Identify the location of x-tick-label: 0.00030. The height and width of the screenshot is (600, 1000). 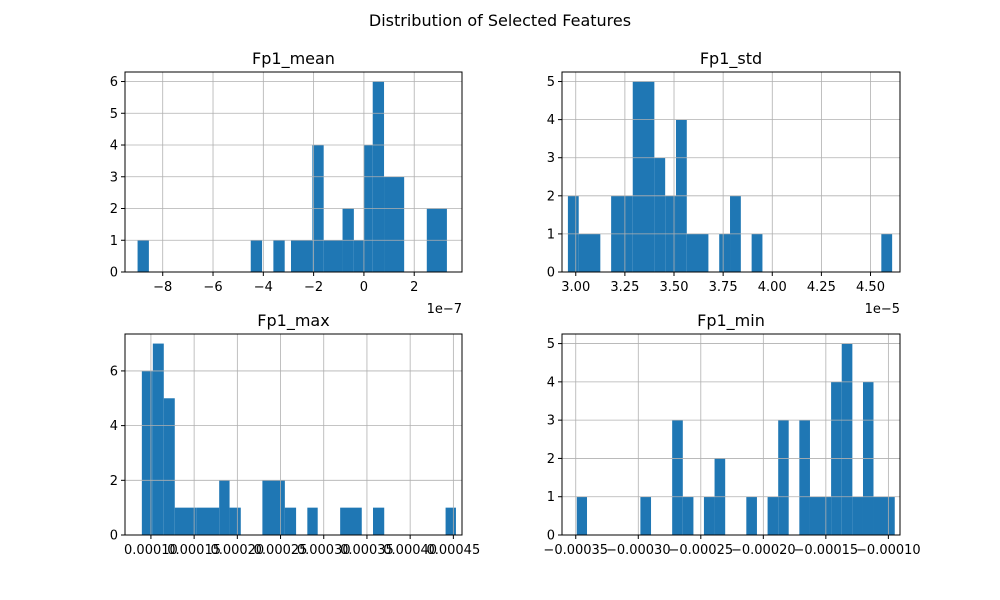
(324, 550).